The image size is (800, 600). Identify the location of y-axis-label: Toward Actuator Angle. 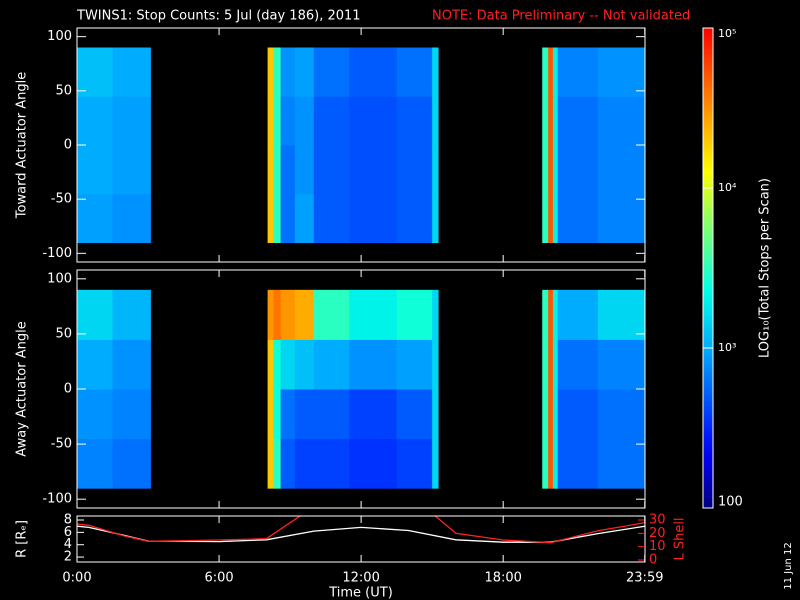
(22, 145).